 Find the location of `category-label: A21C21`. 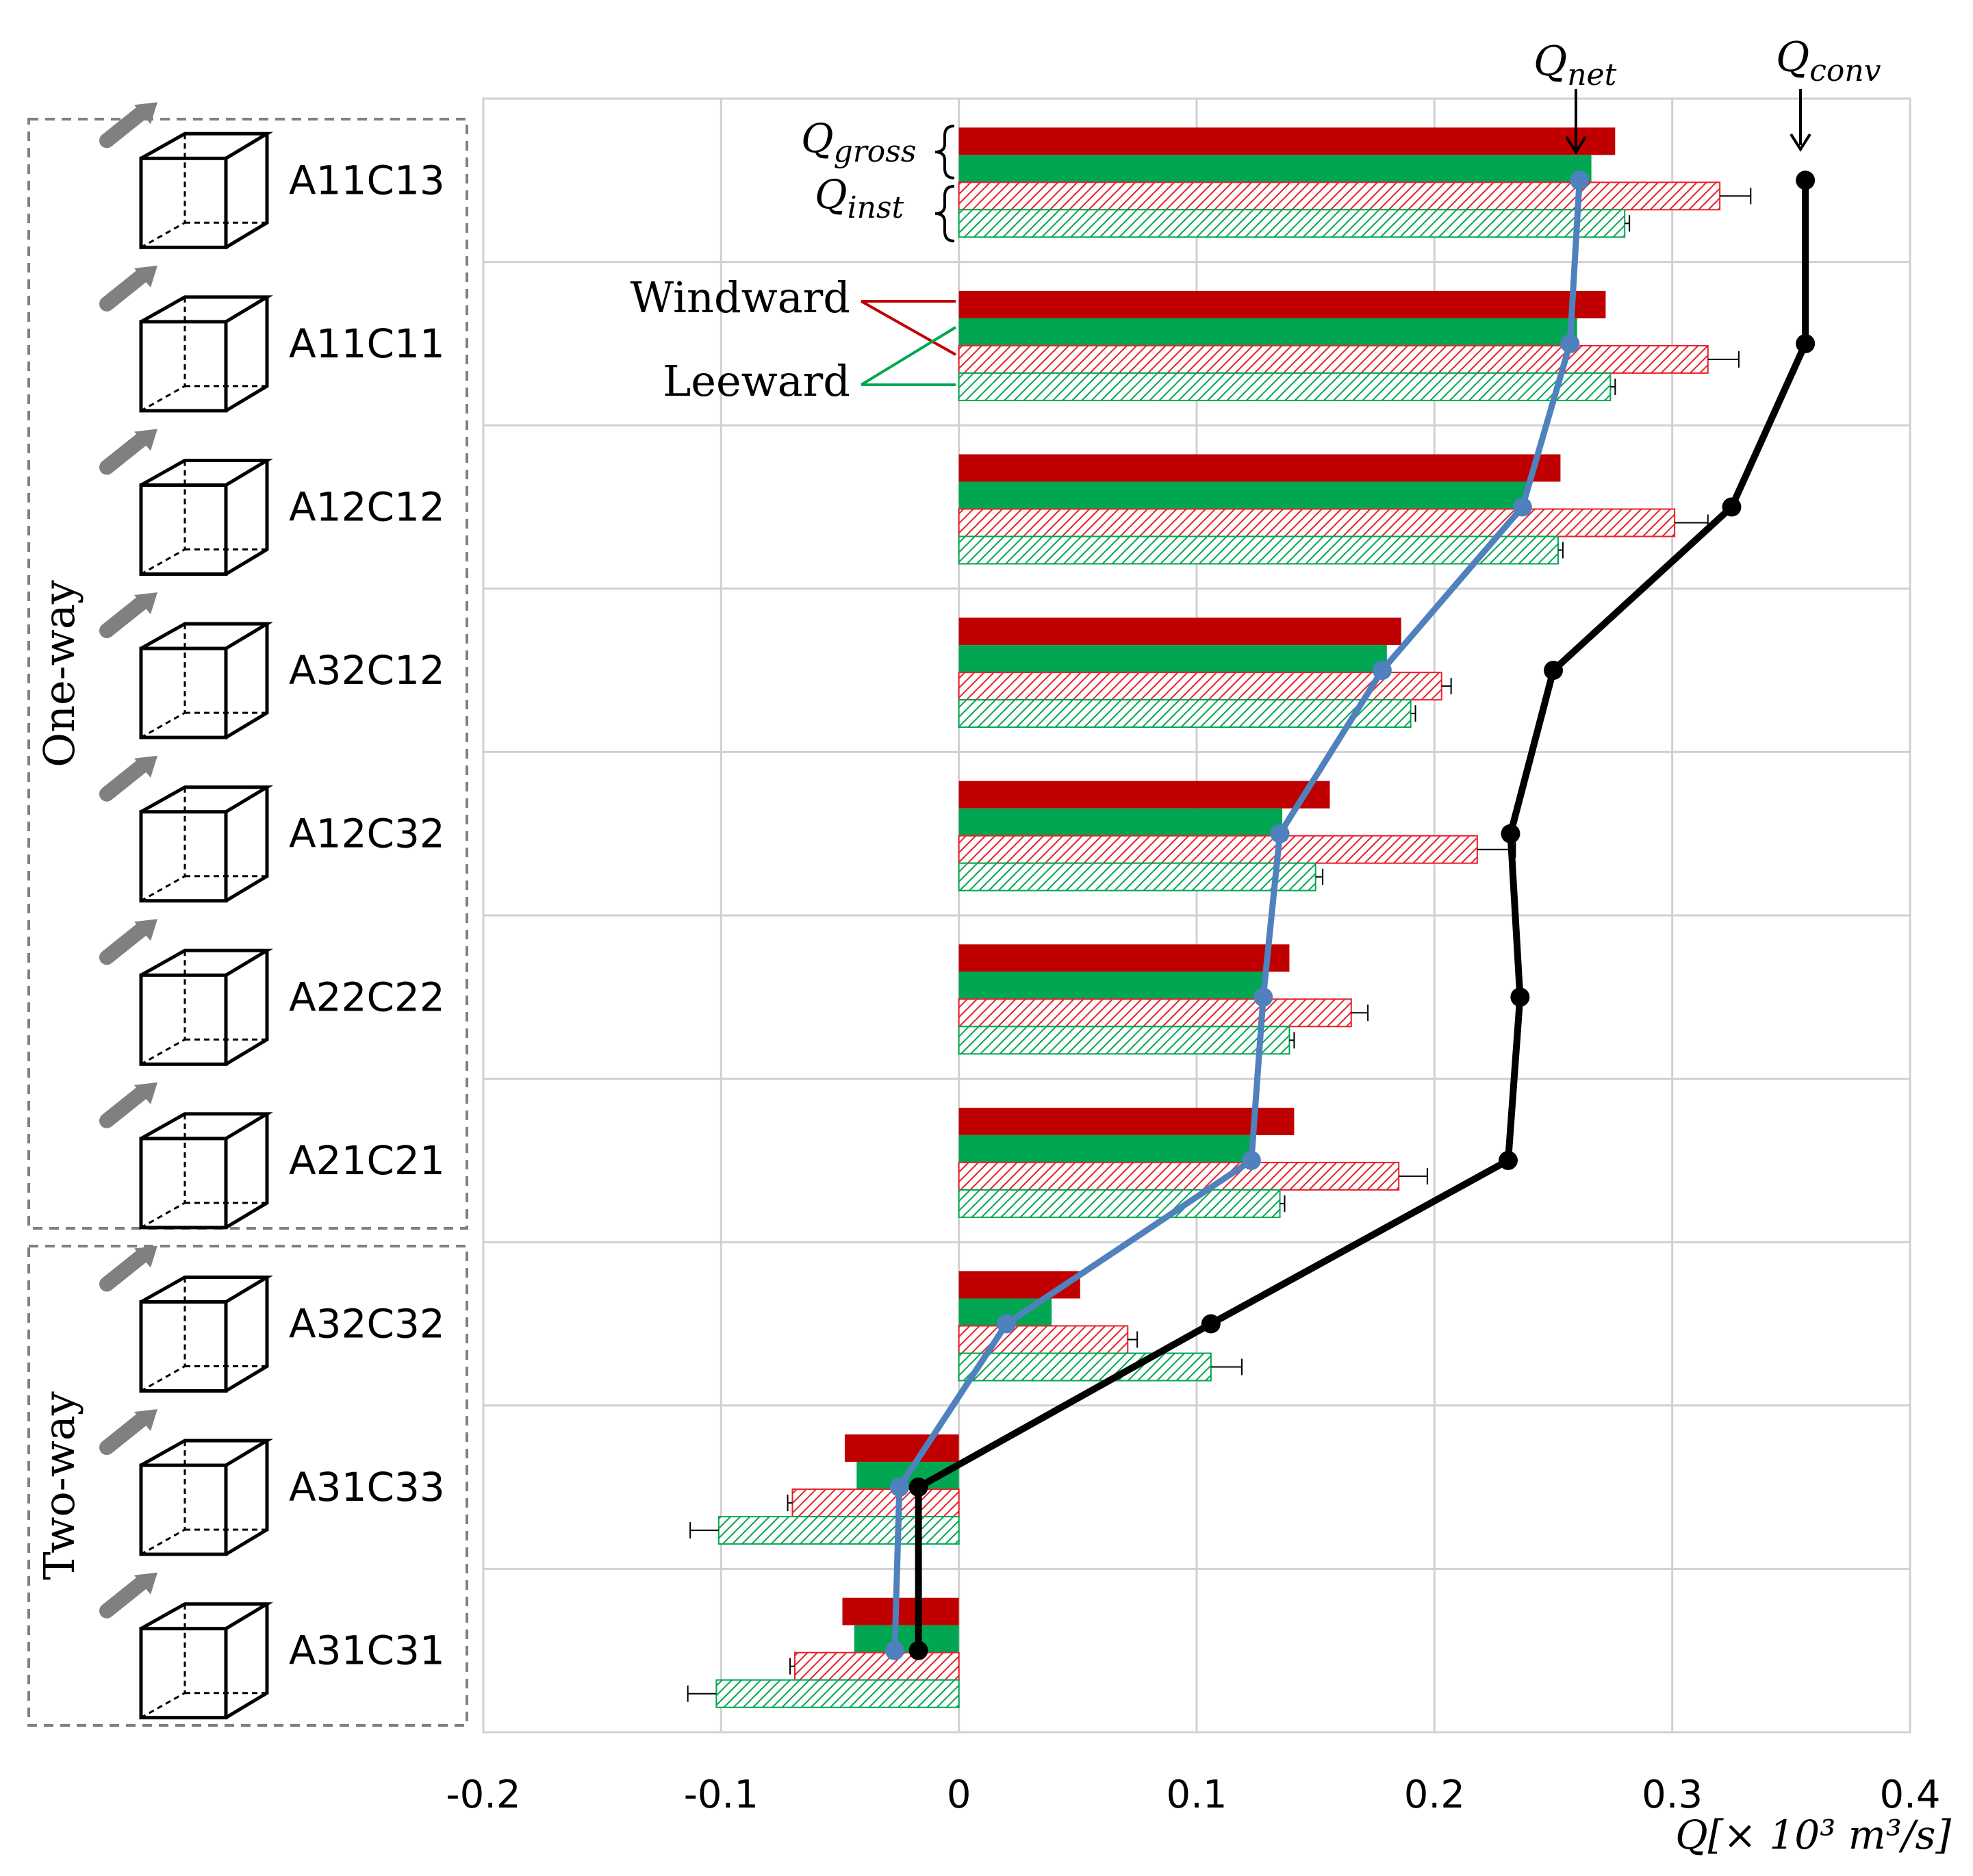

category-label: A21C21 is located at coordinates (367, 1160).